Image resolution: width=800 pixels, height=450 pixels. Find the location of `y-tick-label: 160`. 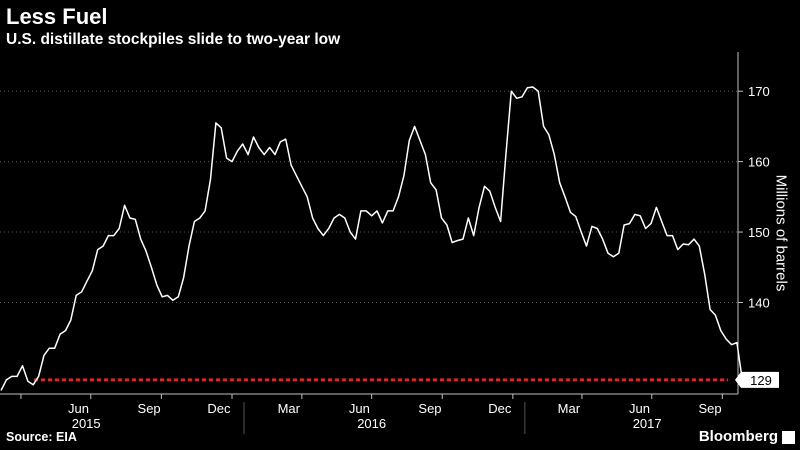

y-tick-label: 160 is located at coordinates (759, 162).